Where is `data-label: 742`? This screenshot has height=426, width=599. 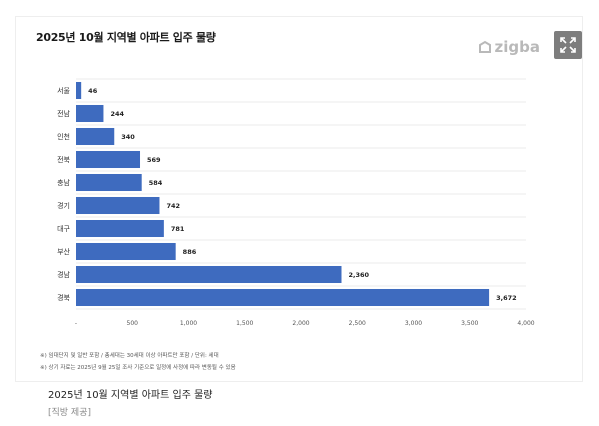 data-label: 742 is located at coordinates (173, 206).